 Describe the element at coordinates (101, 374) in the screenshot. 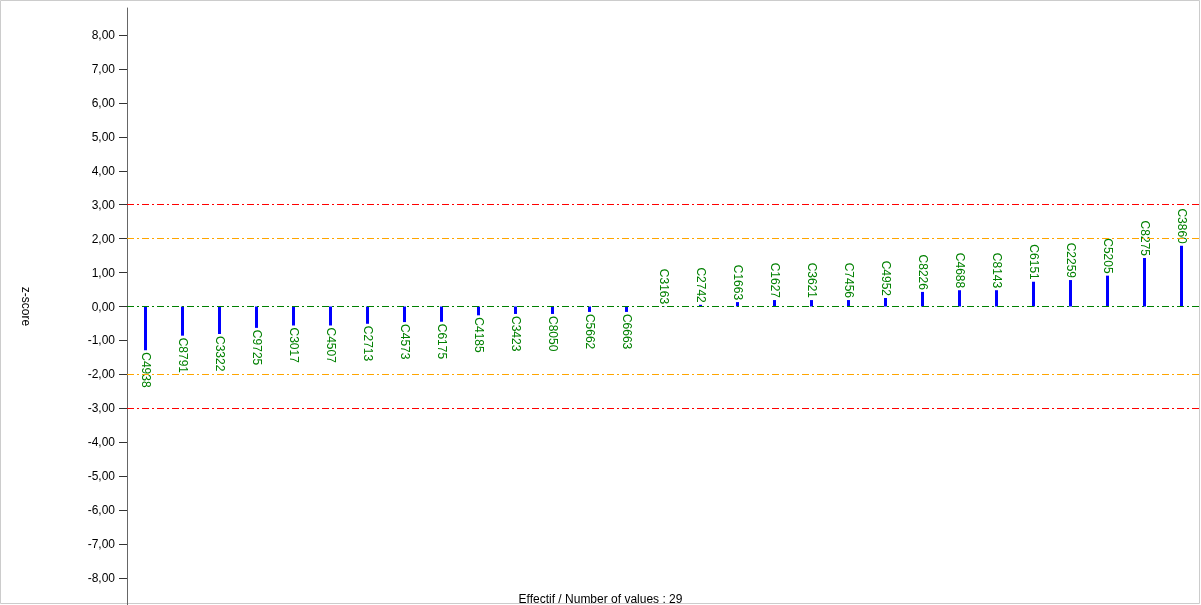

I see `y-tick-label: -2,00` at that location.